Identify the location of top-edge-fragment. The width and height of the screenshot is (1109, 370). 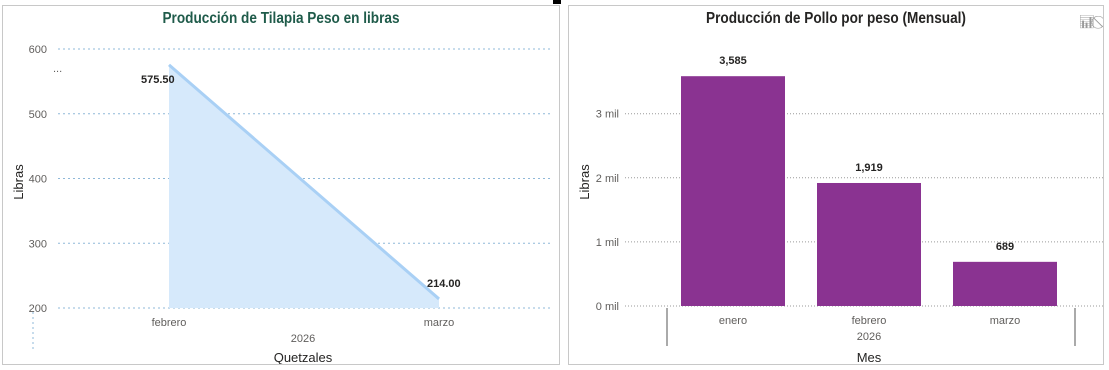
(557, 2).